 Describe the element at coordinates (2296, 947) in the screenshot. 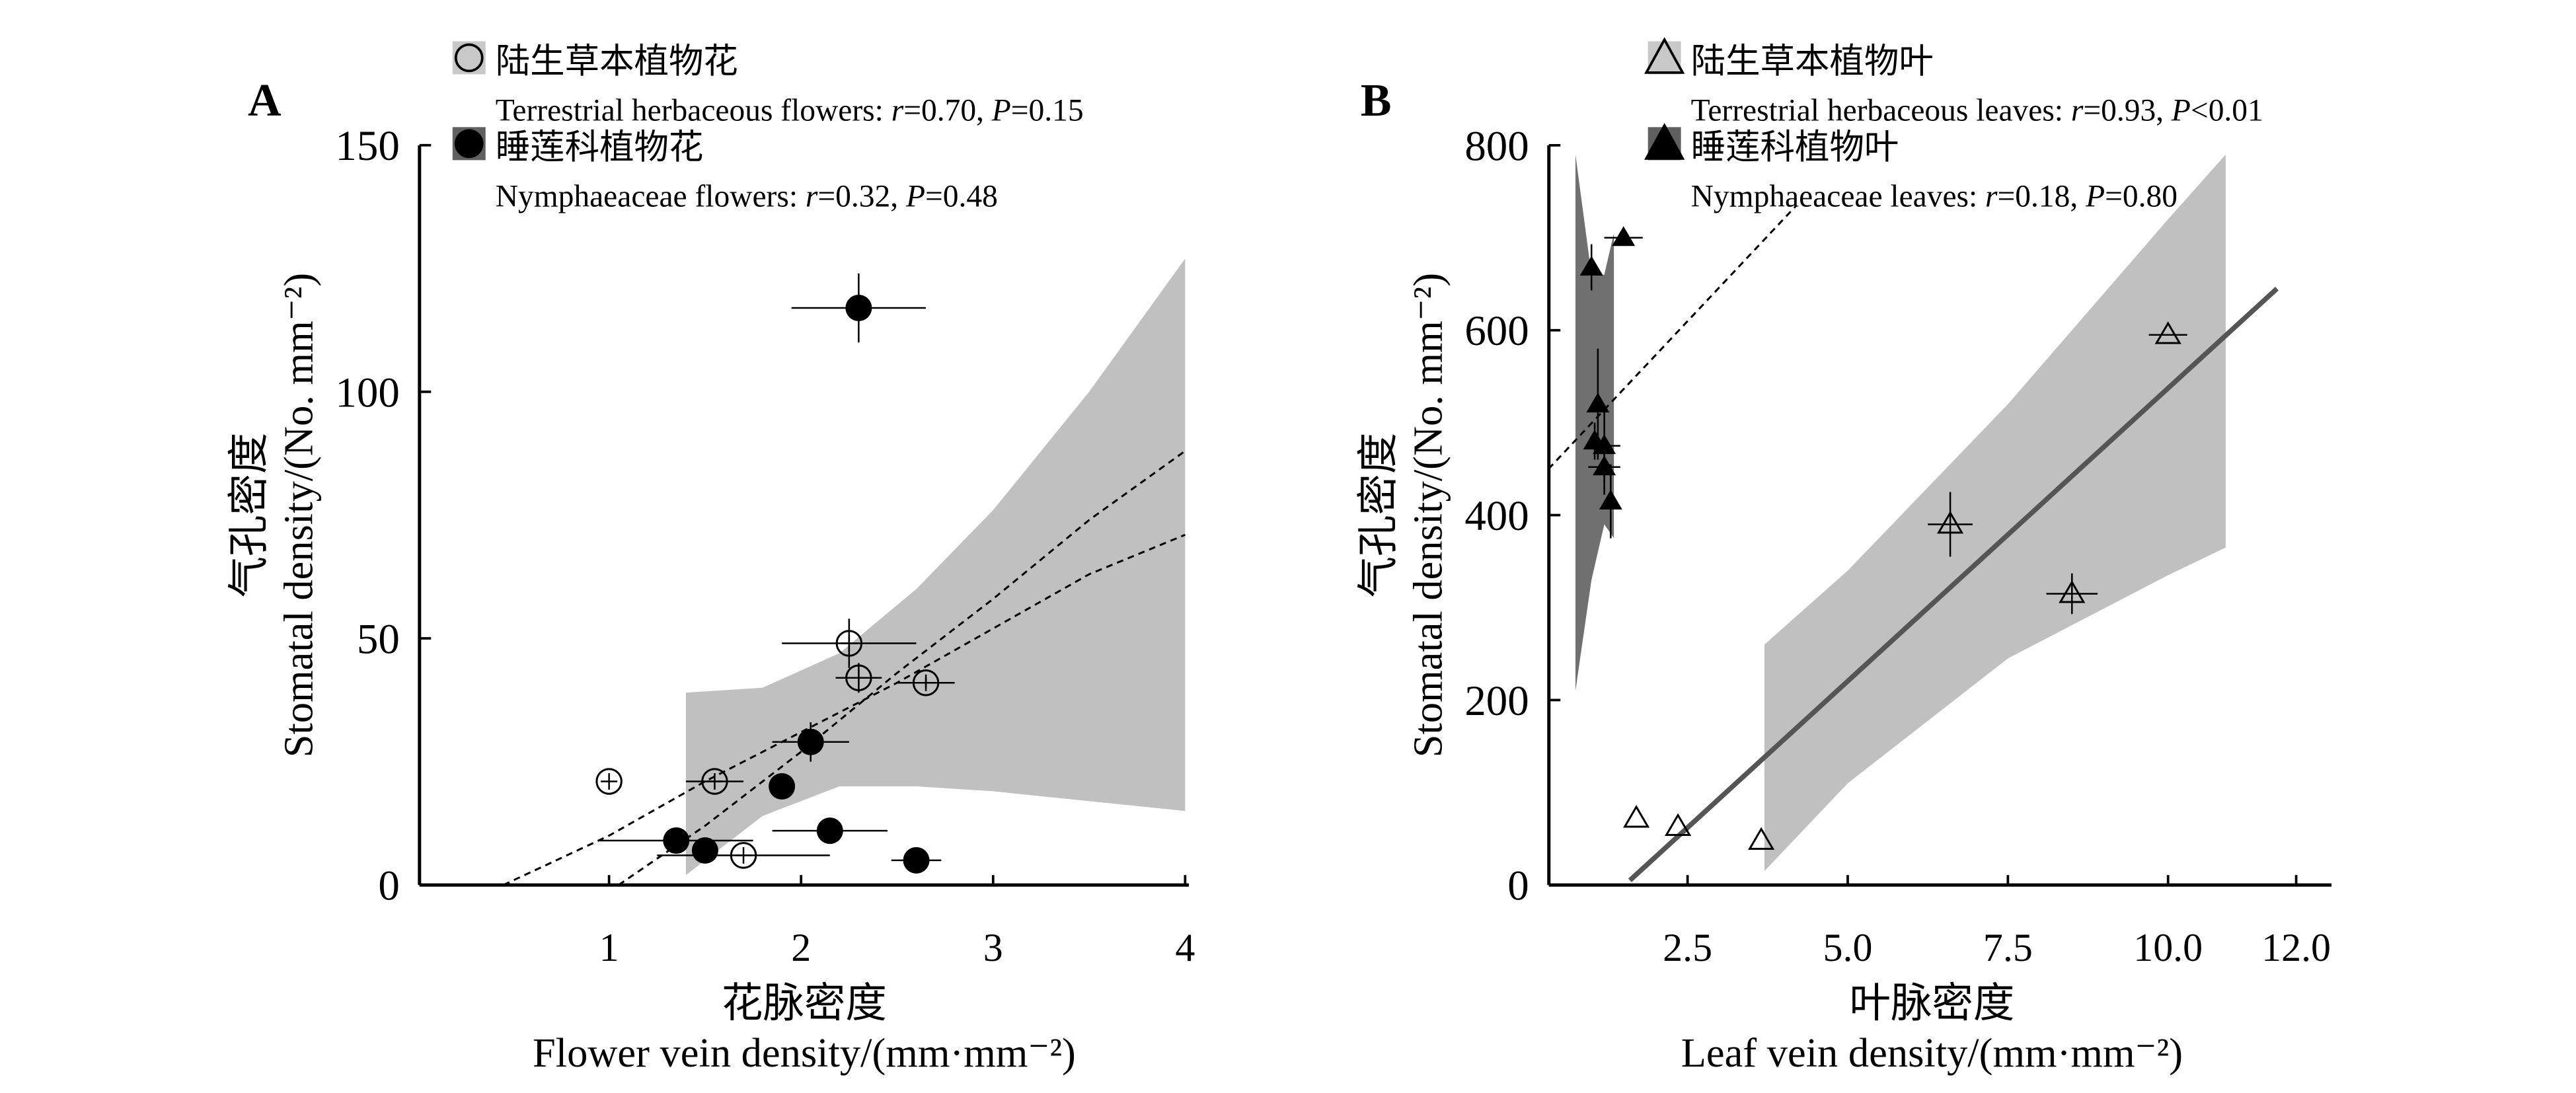

I see `x-tick-label: 12.0` at that location.